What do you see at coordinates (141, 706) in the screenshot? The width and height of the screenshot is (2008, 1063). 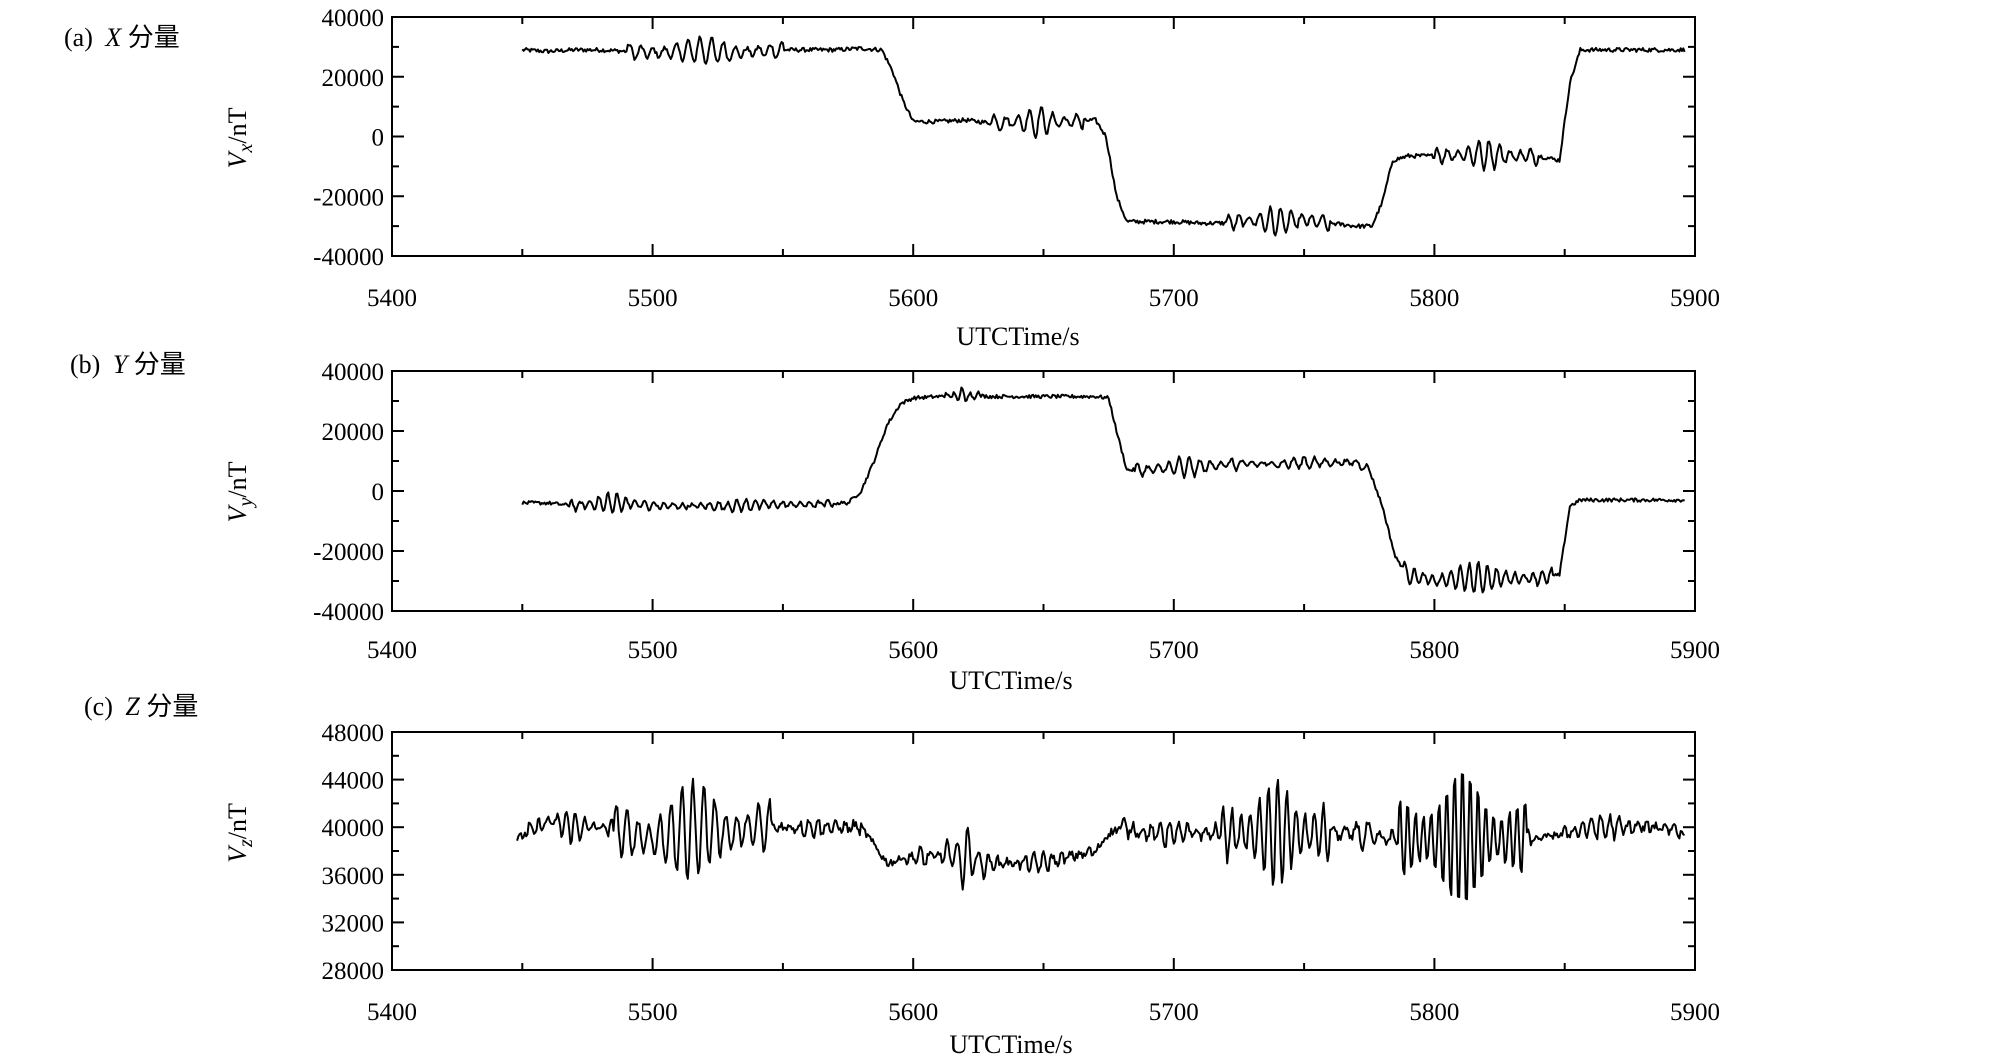 I see `panel-c-label: (c) Z 分量` at bounding box center [141, 706].